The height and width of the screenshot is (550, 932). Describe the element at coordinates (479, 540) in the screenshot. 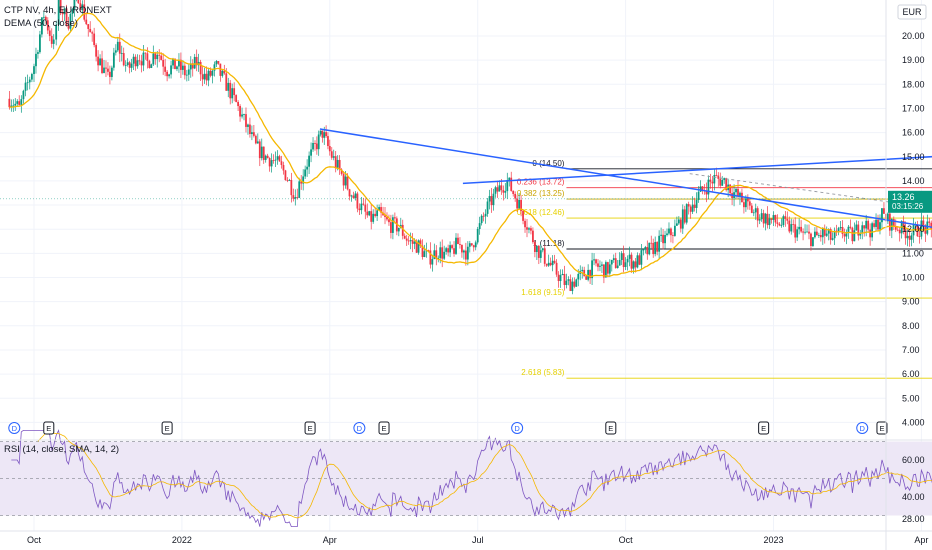

I see `time-axis: Oct2022AprJulOct2023AprJulOct2024Apr` at that location.